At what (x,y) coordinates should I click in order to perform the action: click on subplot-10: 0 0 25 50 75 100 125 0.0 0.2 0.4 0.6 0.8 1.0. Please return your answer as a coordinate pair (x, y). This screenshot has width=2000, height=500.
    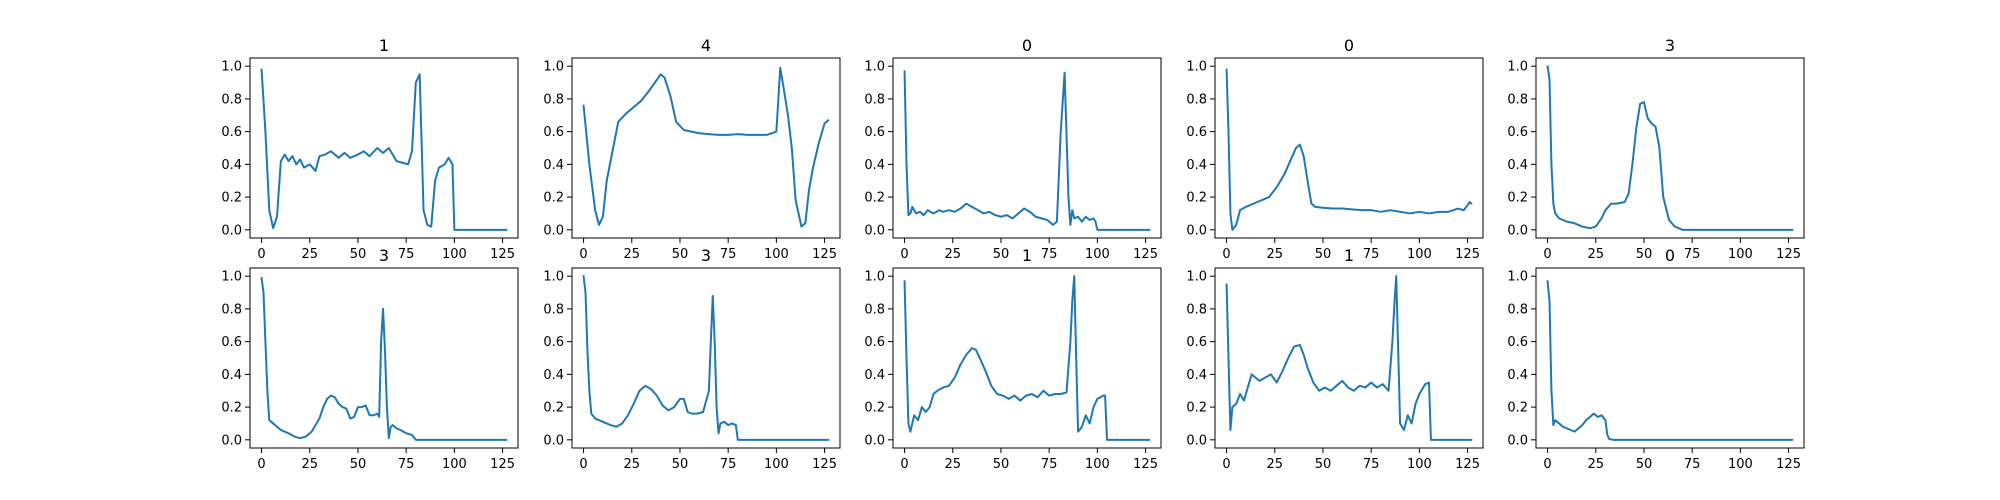
    Looking at the image, I should click on (1656, 359).